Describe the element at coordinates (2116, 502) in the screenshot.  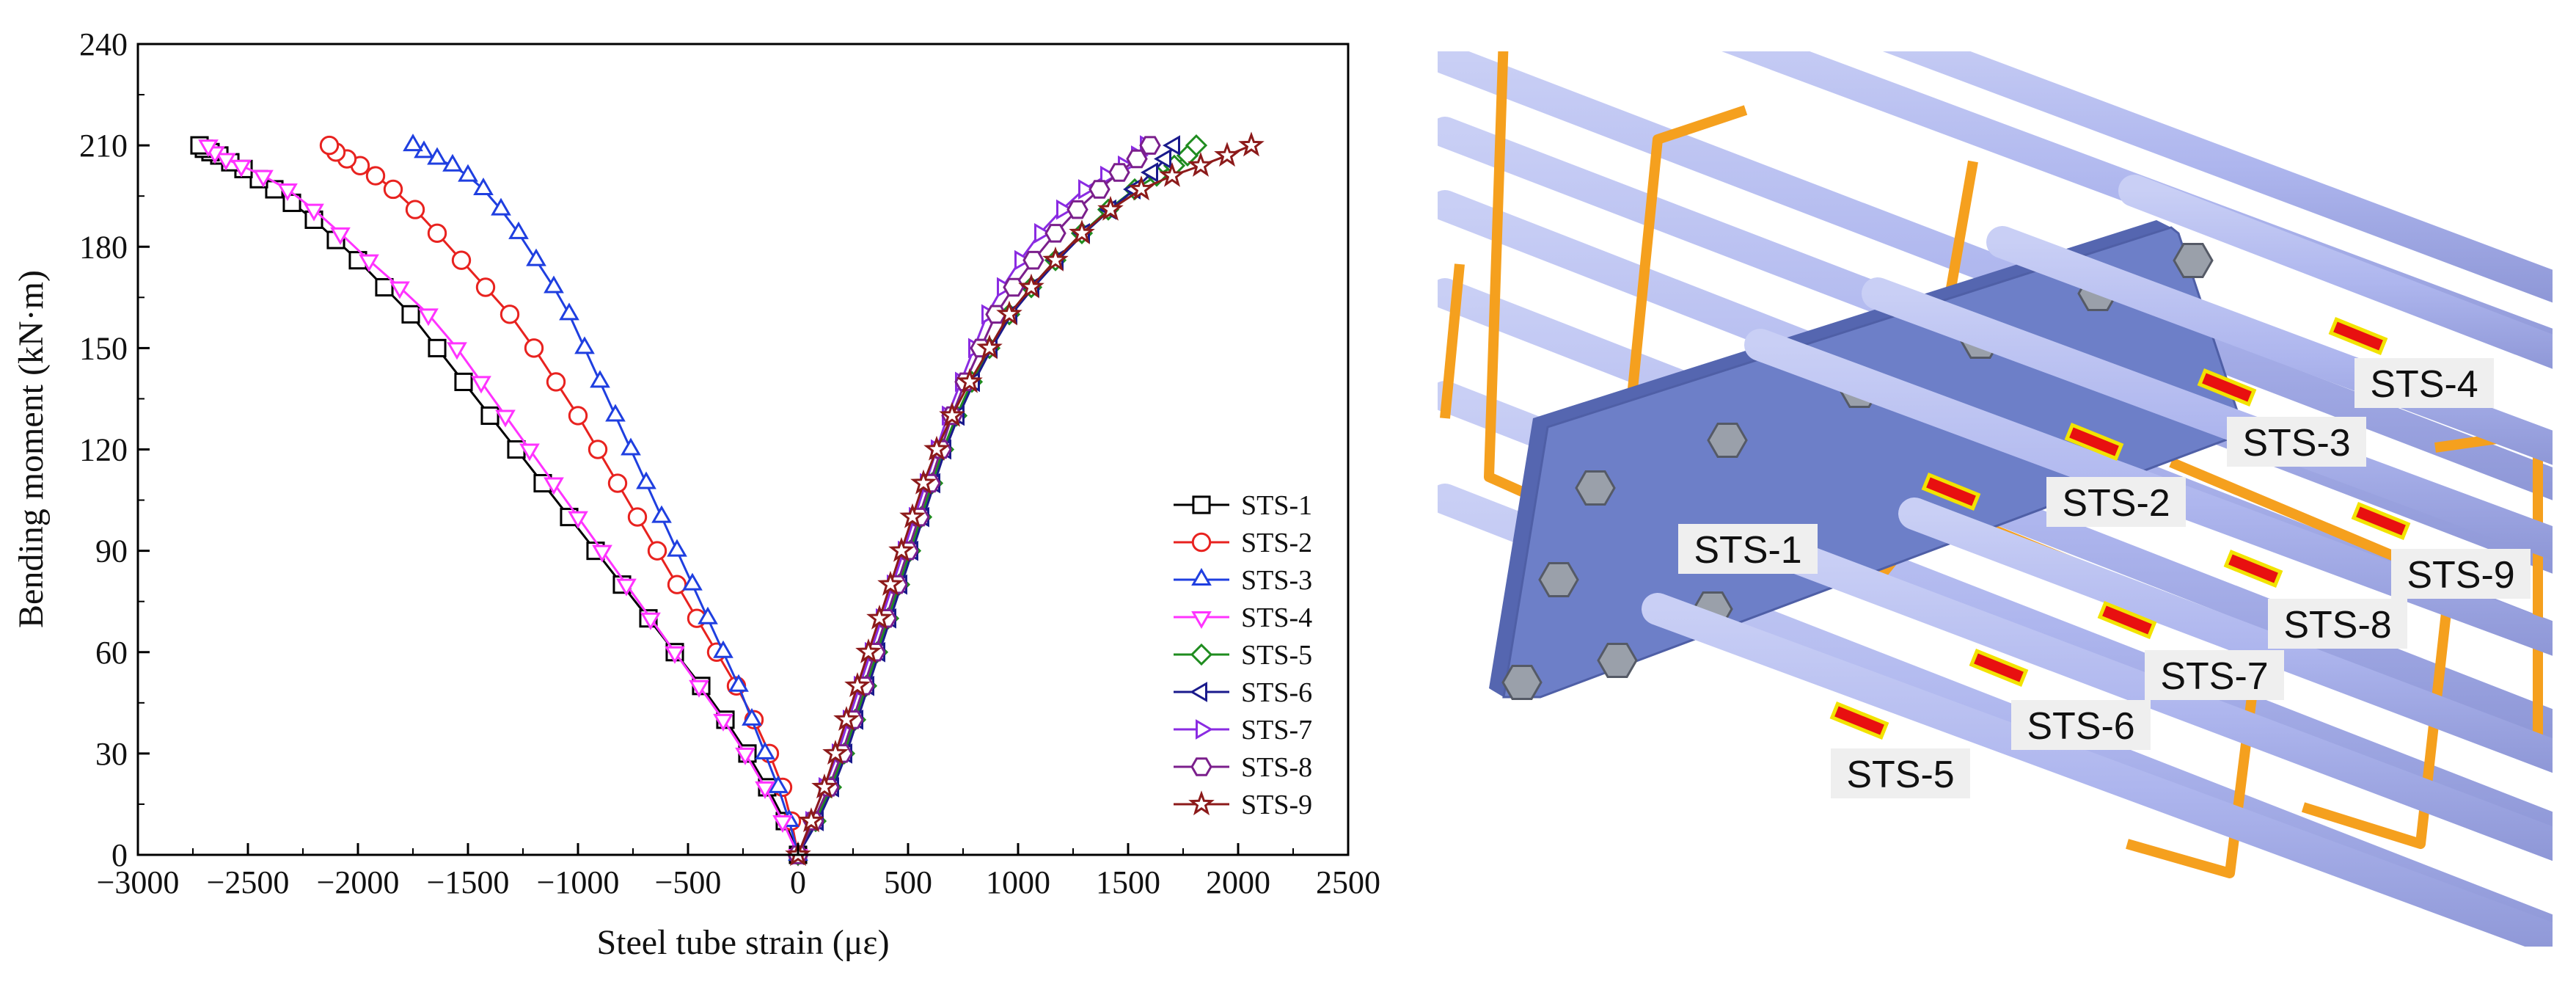
I see `label-sts-2: STS-2` at that location.